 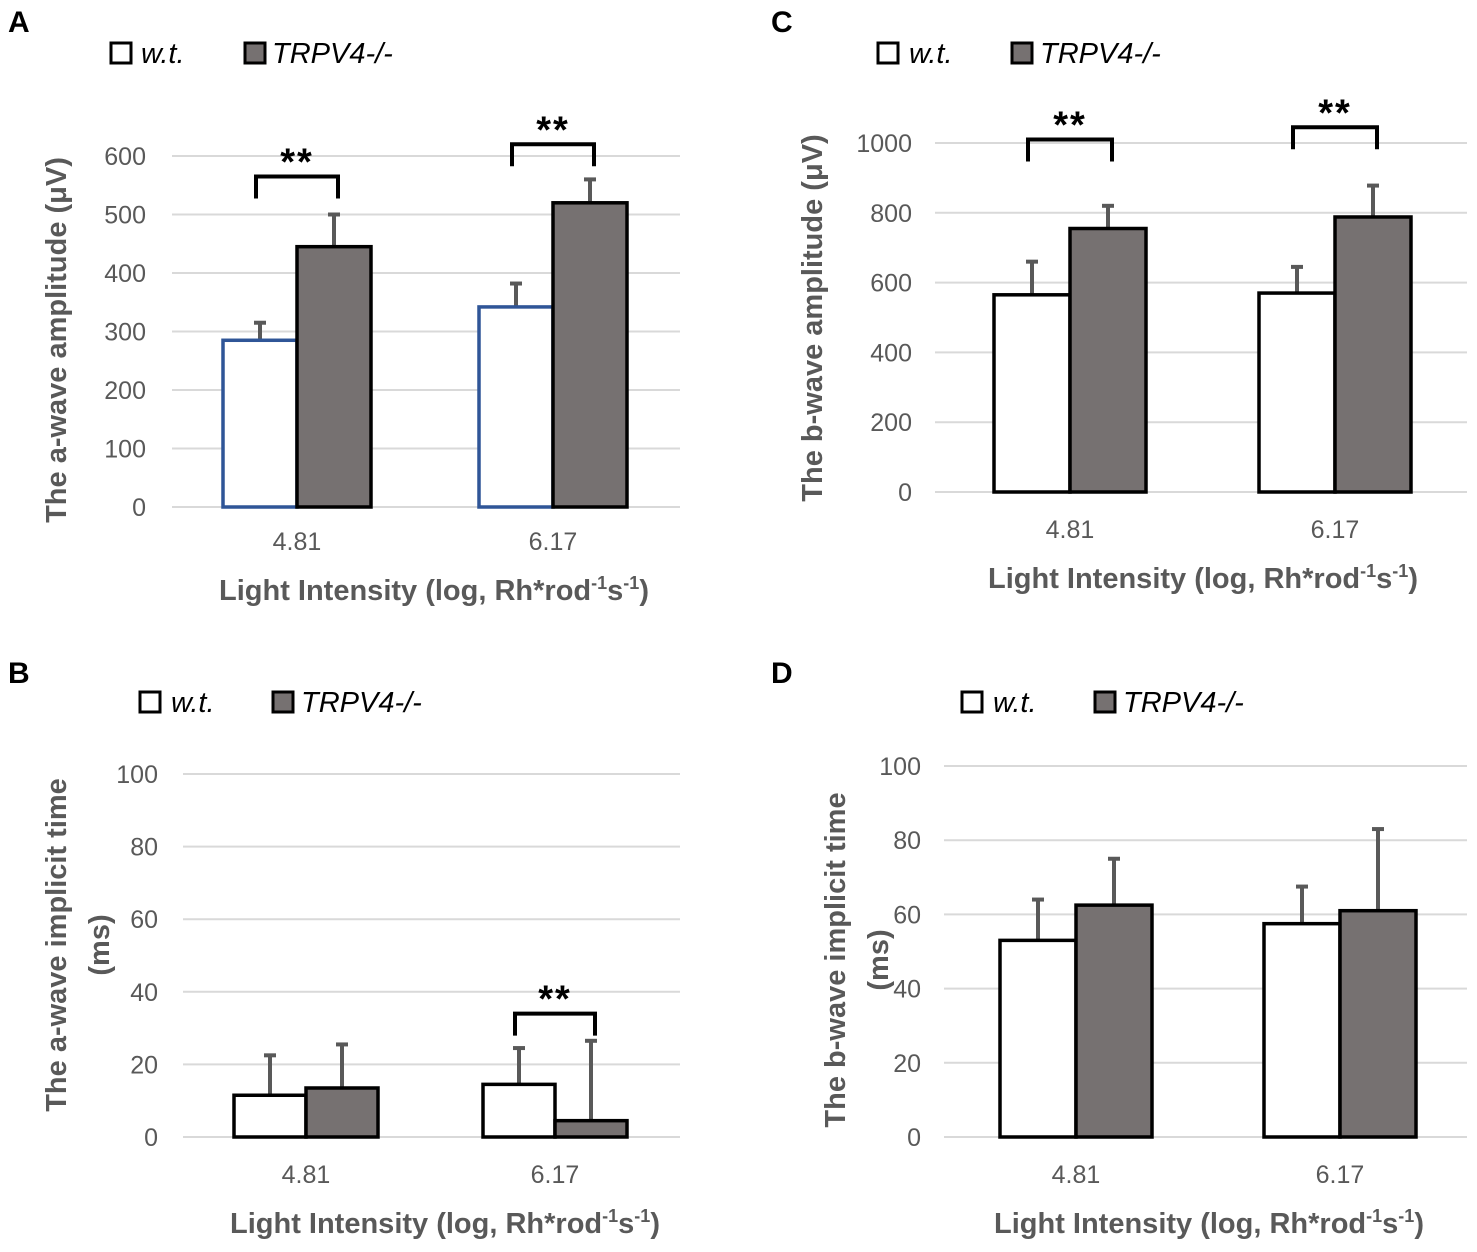 What do you see at coordinates (907, 990) in the screenshot?
I see `y-tick-label: 40` at bounding box center [907, 990].